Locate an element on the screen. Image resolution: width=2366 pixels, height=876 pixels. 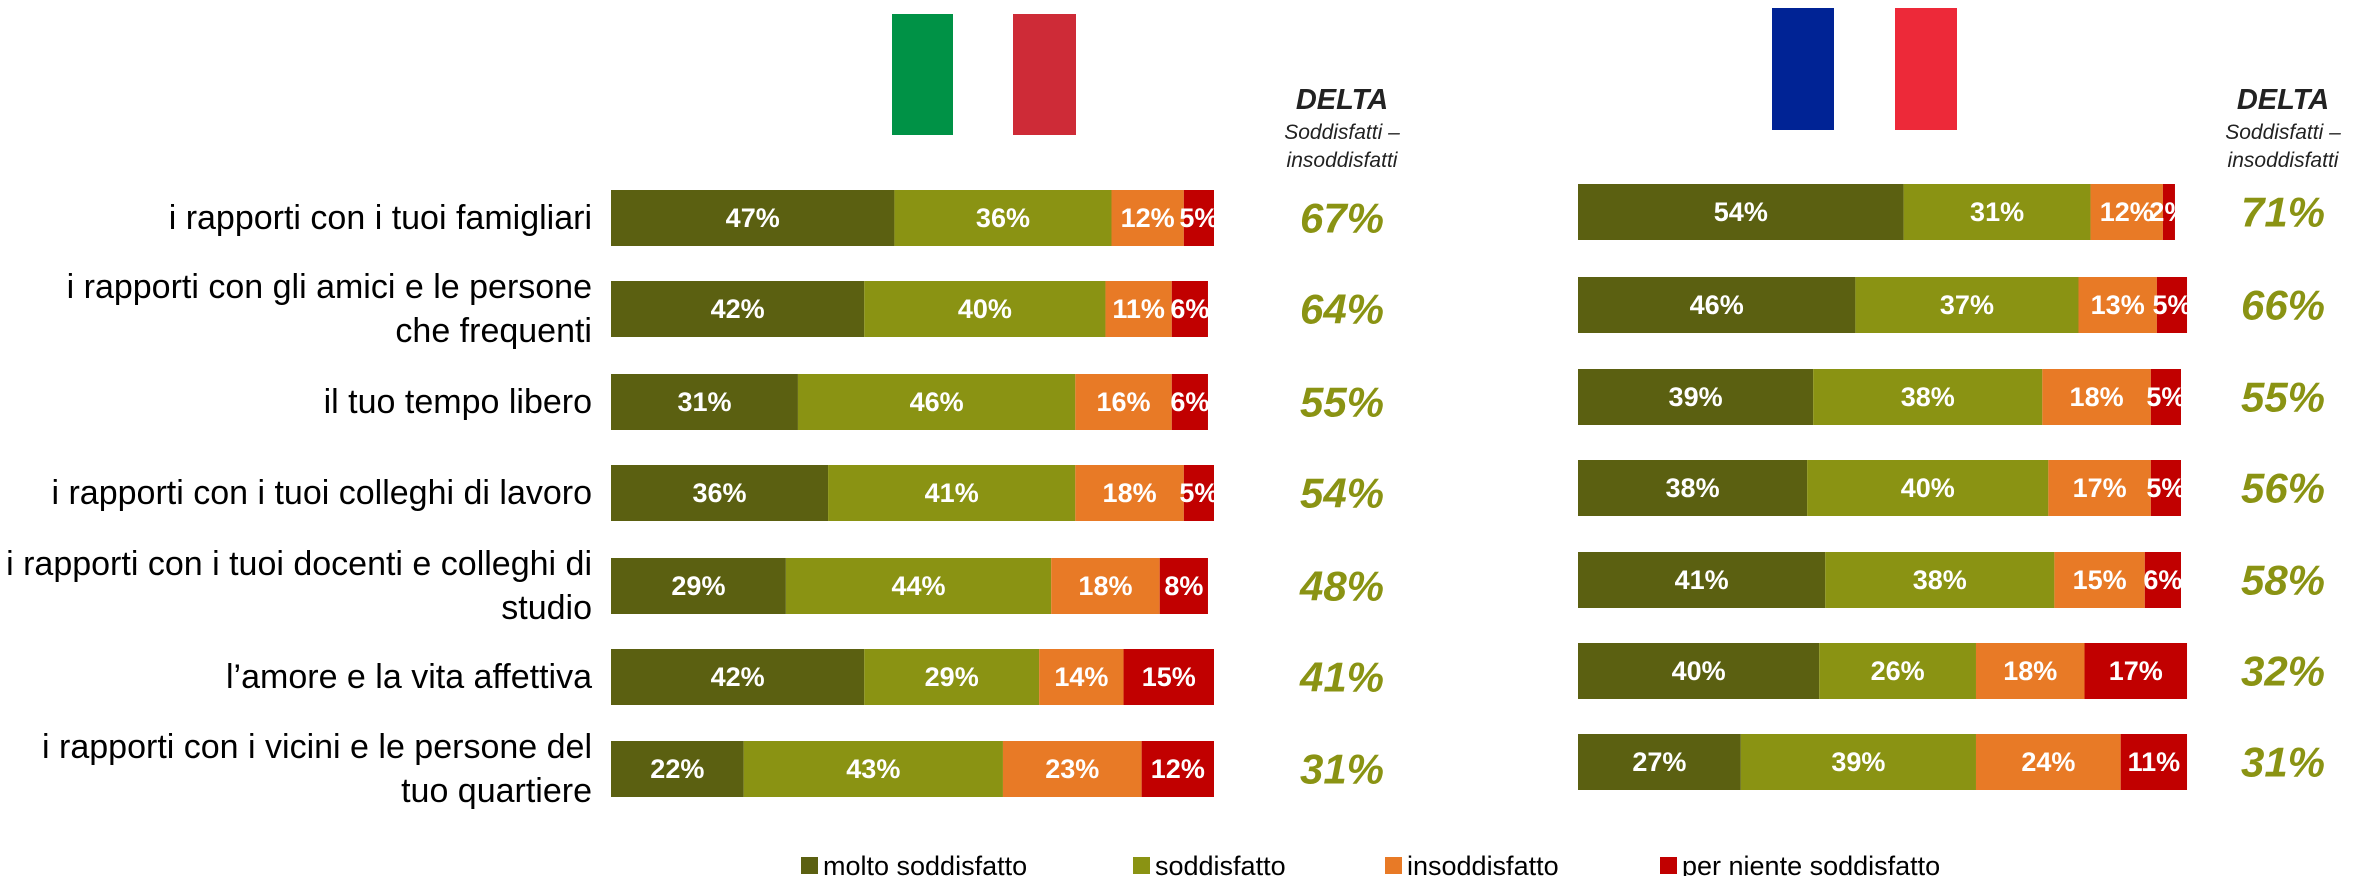
value-label: 18% is located at coordinates (2030, 671).